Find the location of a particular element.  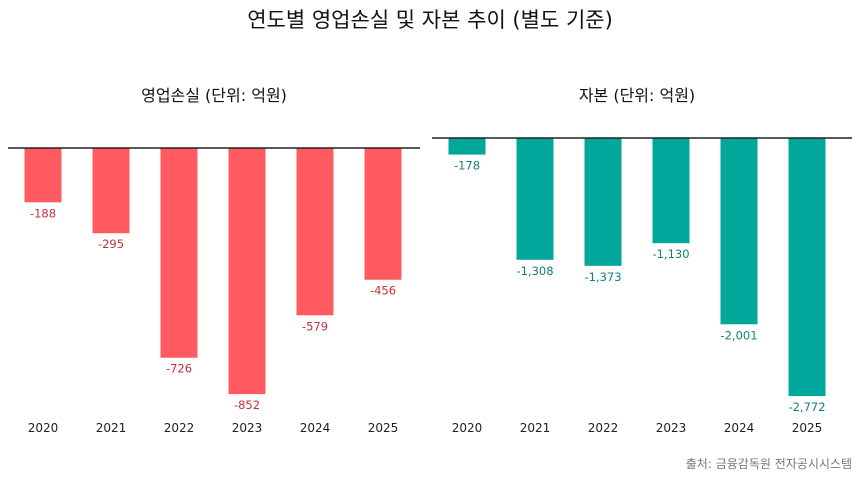

capital-data-label-2025: -2,772 is located at coordinates (806, 407).